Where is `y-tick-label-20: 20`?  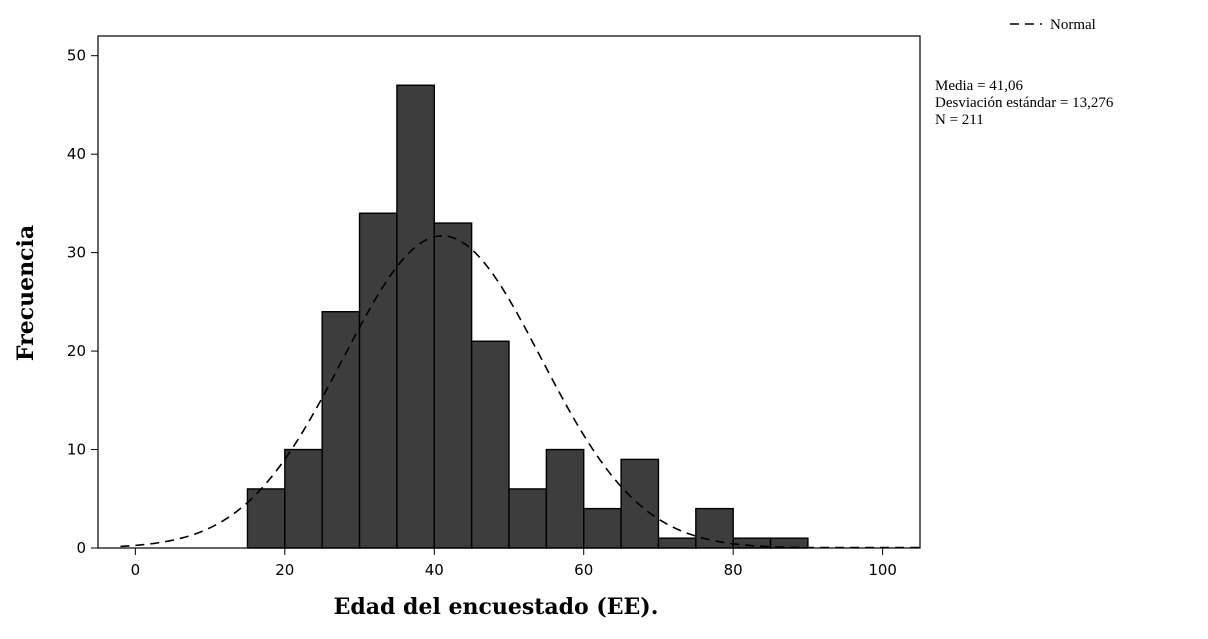 y-tick-label-20: 20 is located at coordinates (76, 351).